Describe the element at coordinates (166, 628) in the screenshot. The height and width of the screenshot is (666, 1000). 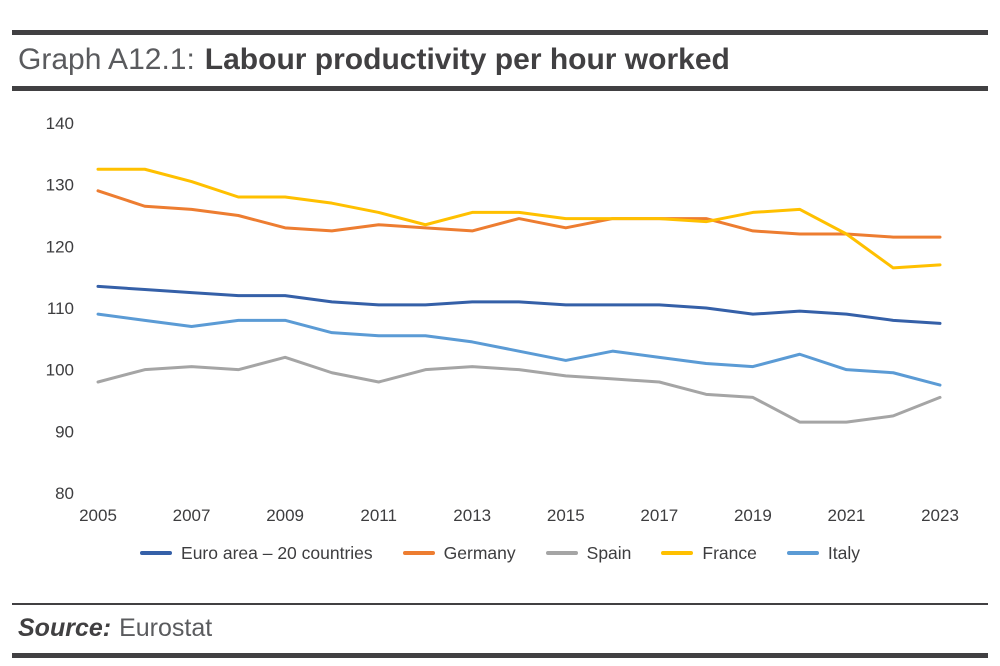
I see `source-value: Eurostat` at that location.